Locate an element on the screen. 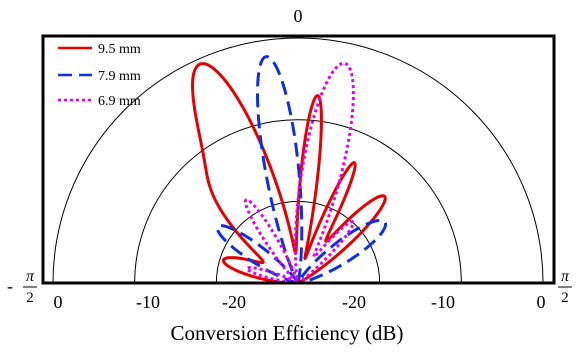 This screenshot has height=354, width=576. angle-label-top: 0 is located at coordinates (298, 16).